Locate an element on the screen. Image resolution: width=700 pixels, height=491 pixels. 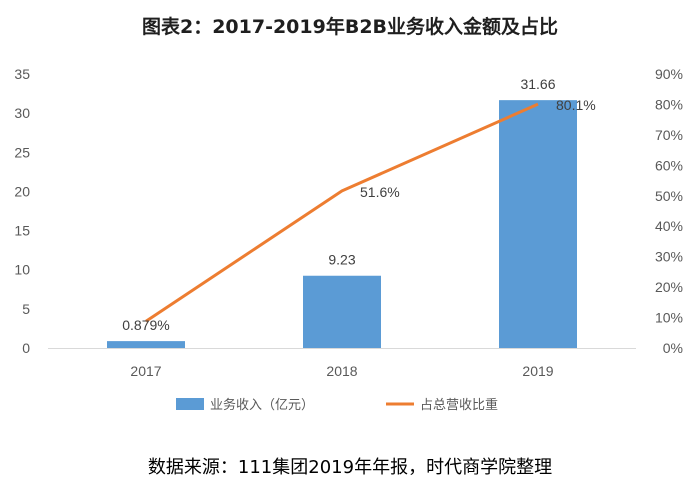
bar-data-label: 9.23 is located at coordinates (341, 260).